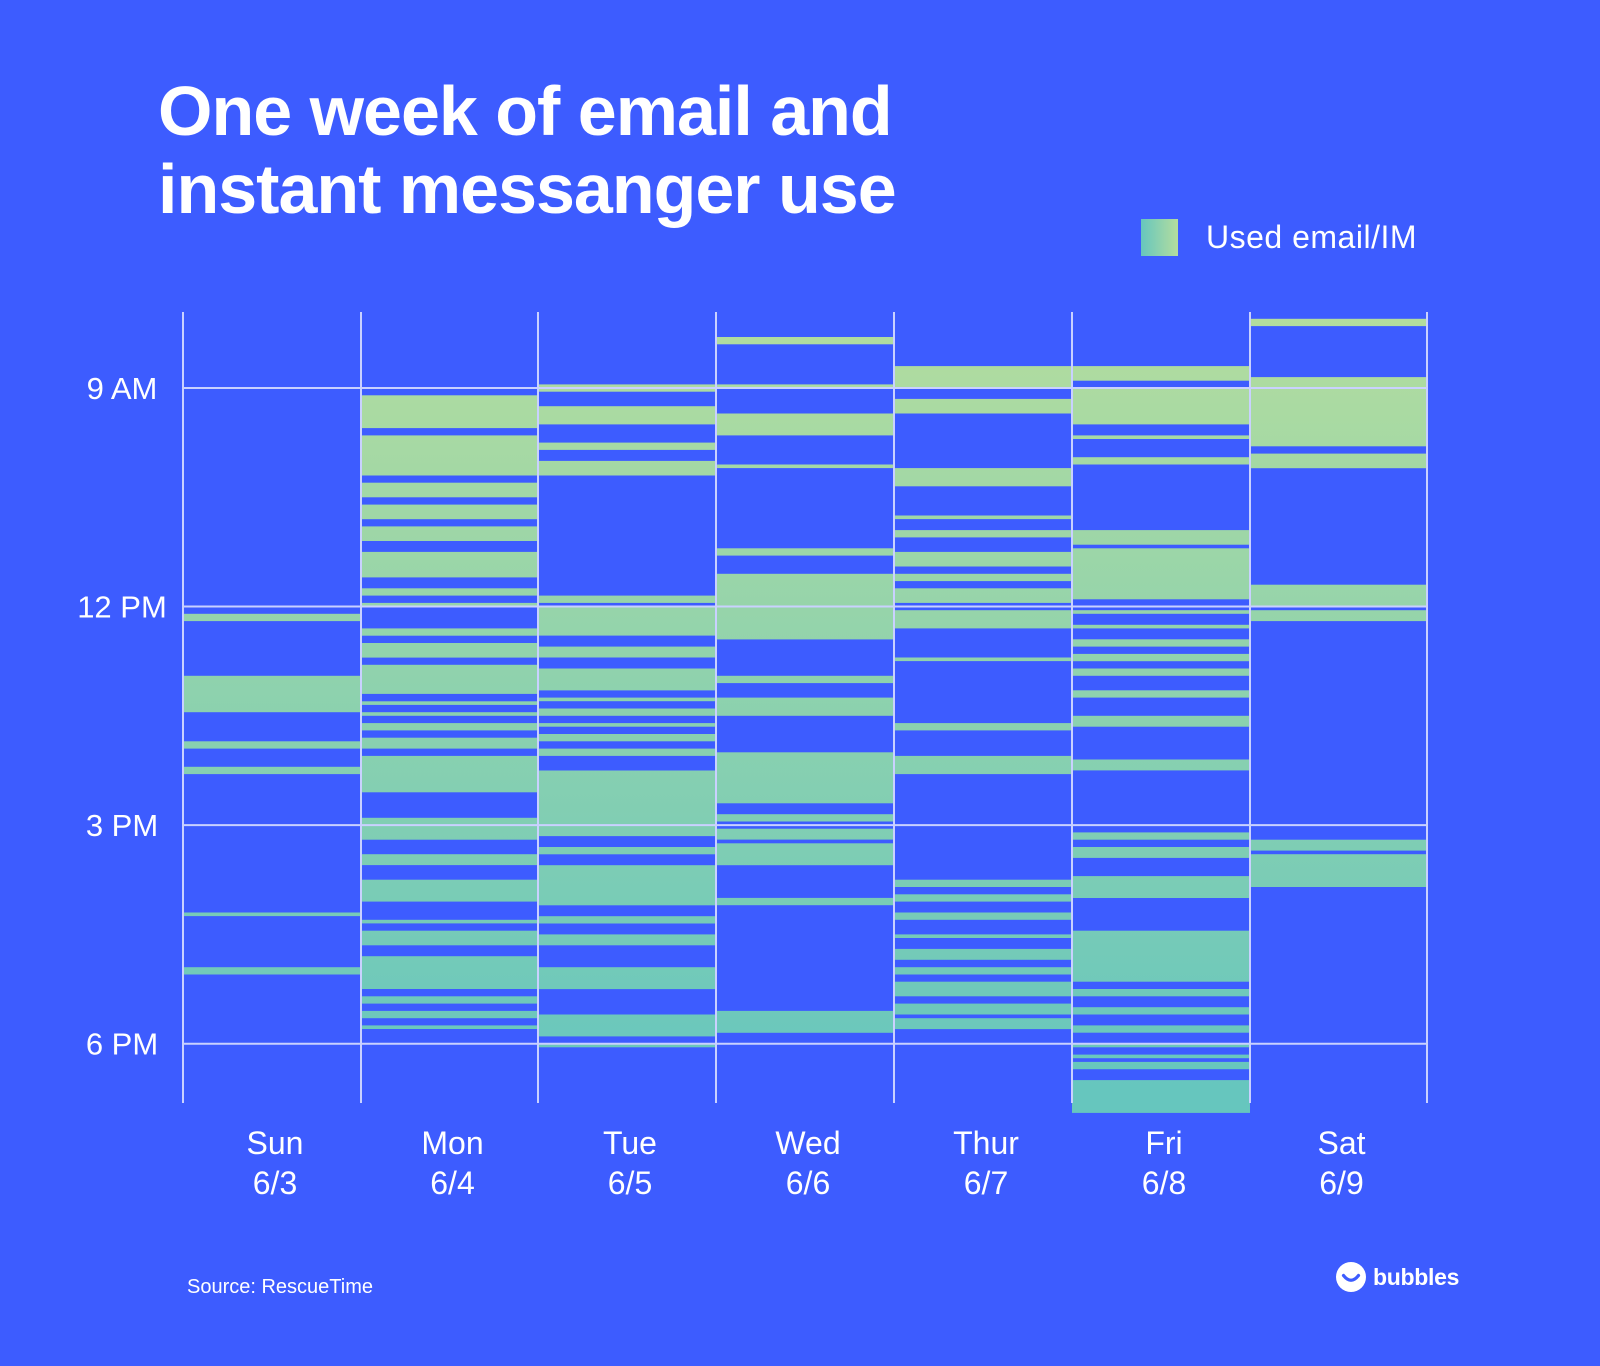  Describe the element at coordinates (1163, 1143) in the screenshot. I see `day-name-label: Fri` at that location.